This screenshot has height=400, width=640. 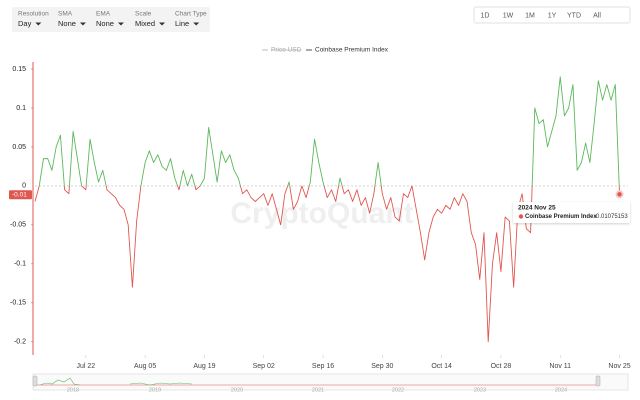 I want to click on control-label: Resolution, so click(x=33, y=14).